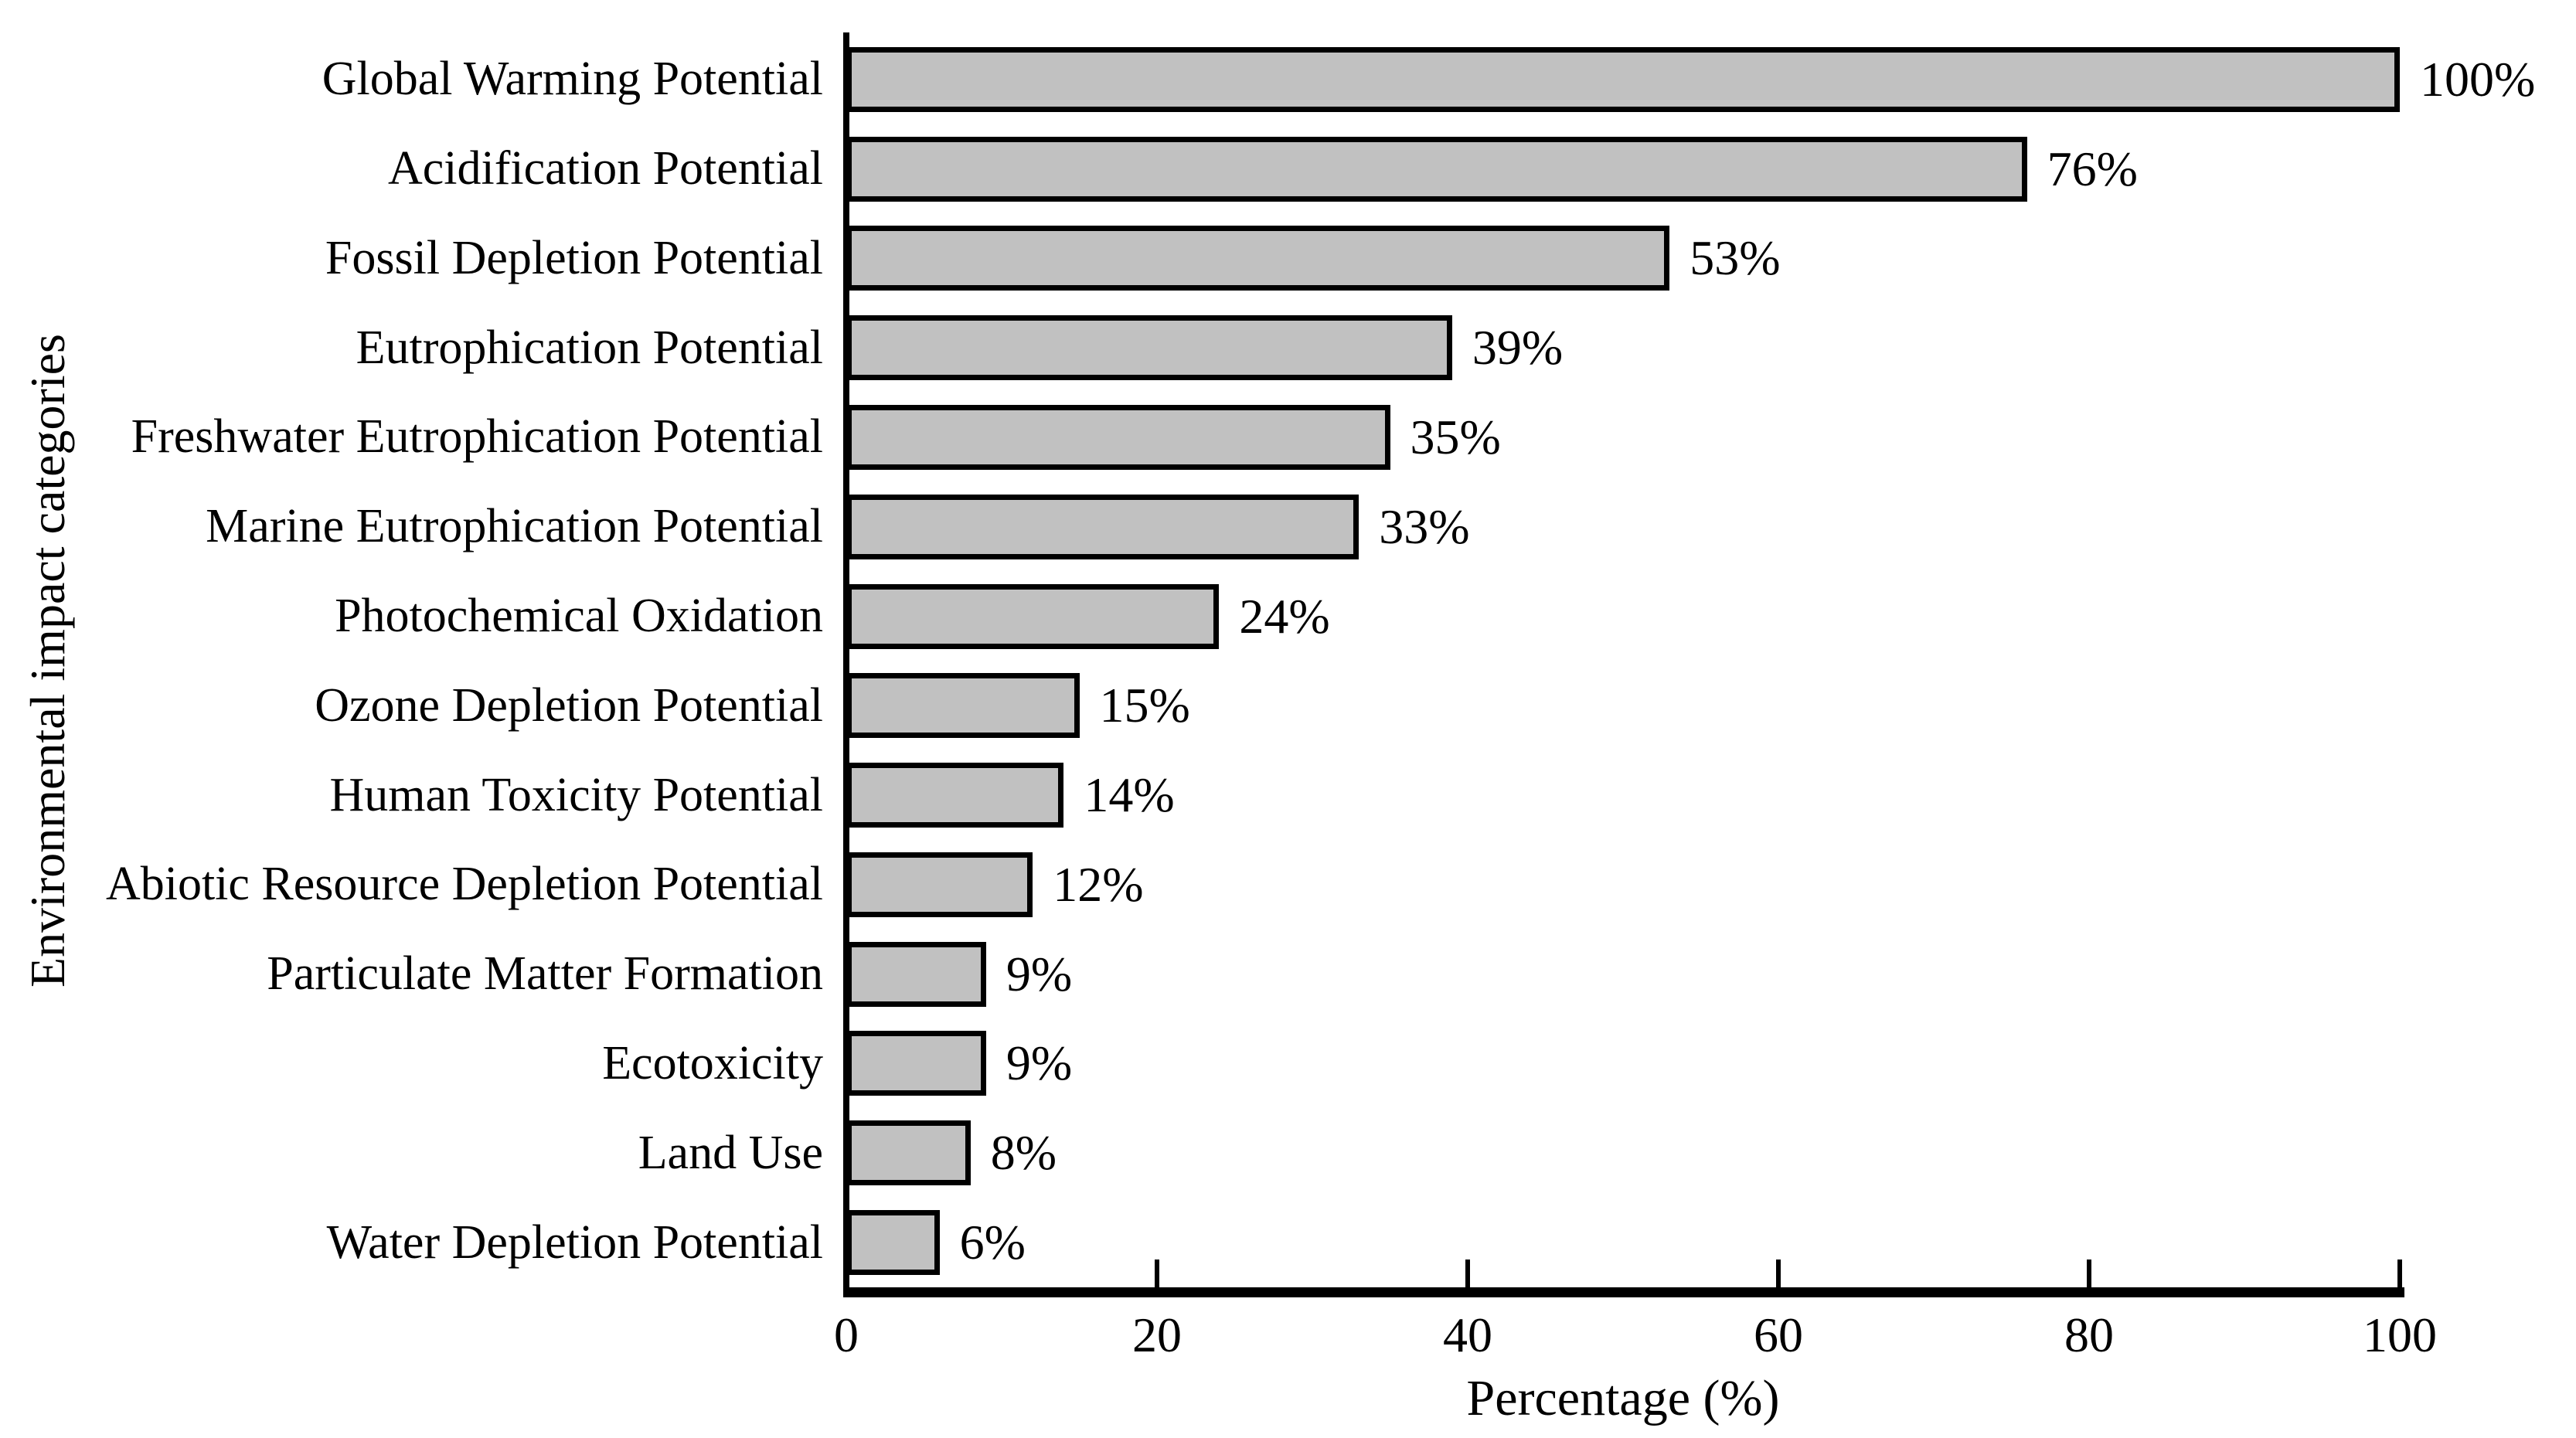 The image size is (2576, 1438). I want to click on value-label: 8%, so click(1023, 1153).